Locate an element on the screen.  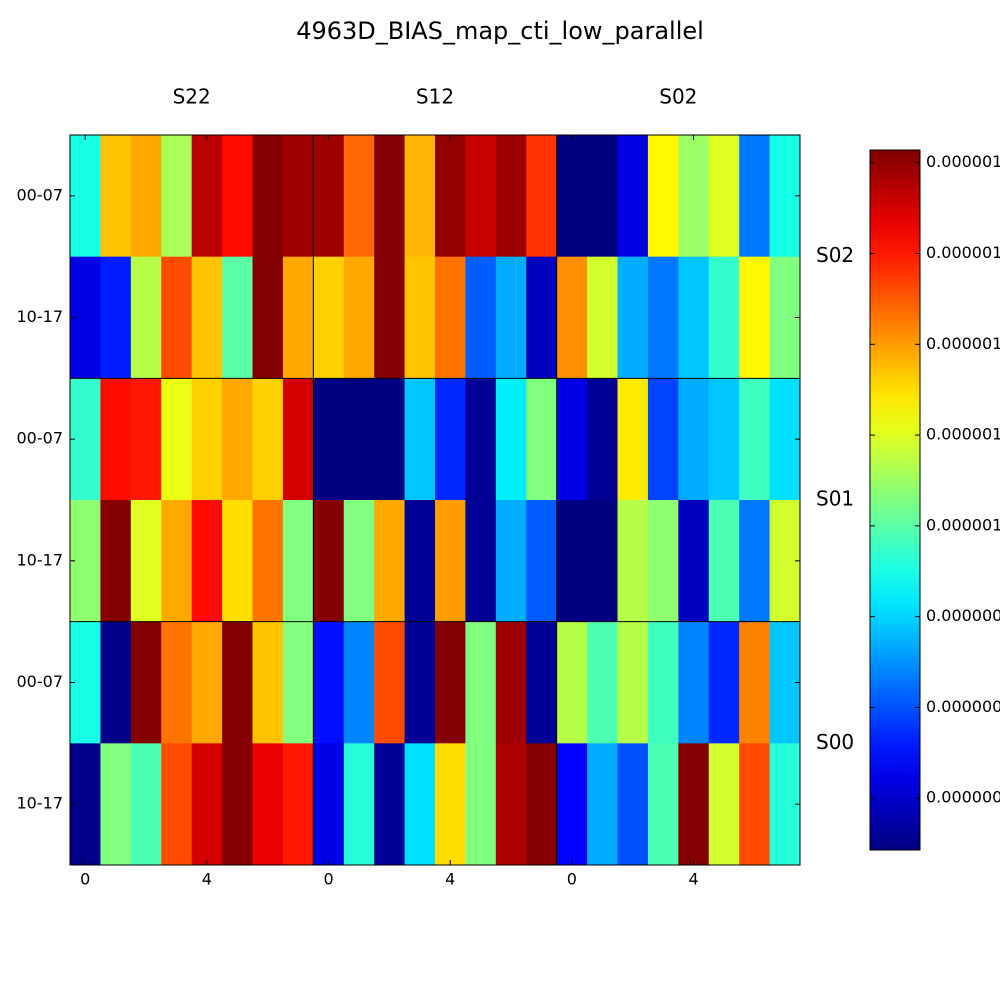
colorbar-tick-label: 0.0000007 is located at coordinates (963, 797).